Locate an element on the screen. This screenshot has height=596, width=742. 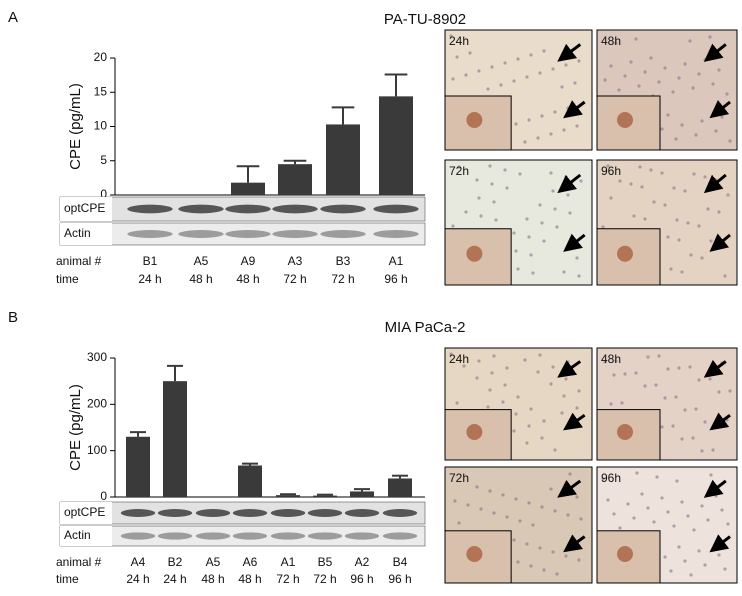
time-label: 96 h is located at coordinates (395, 279).